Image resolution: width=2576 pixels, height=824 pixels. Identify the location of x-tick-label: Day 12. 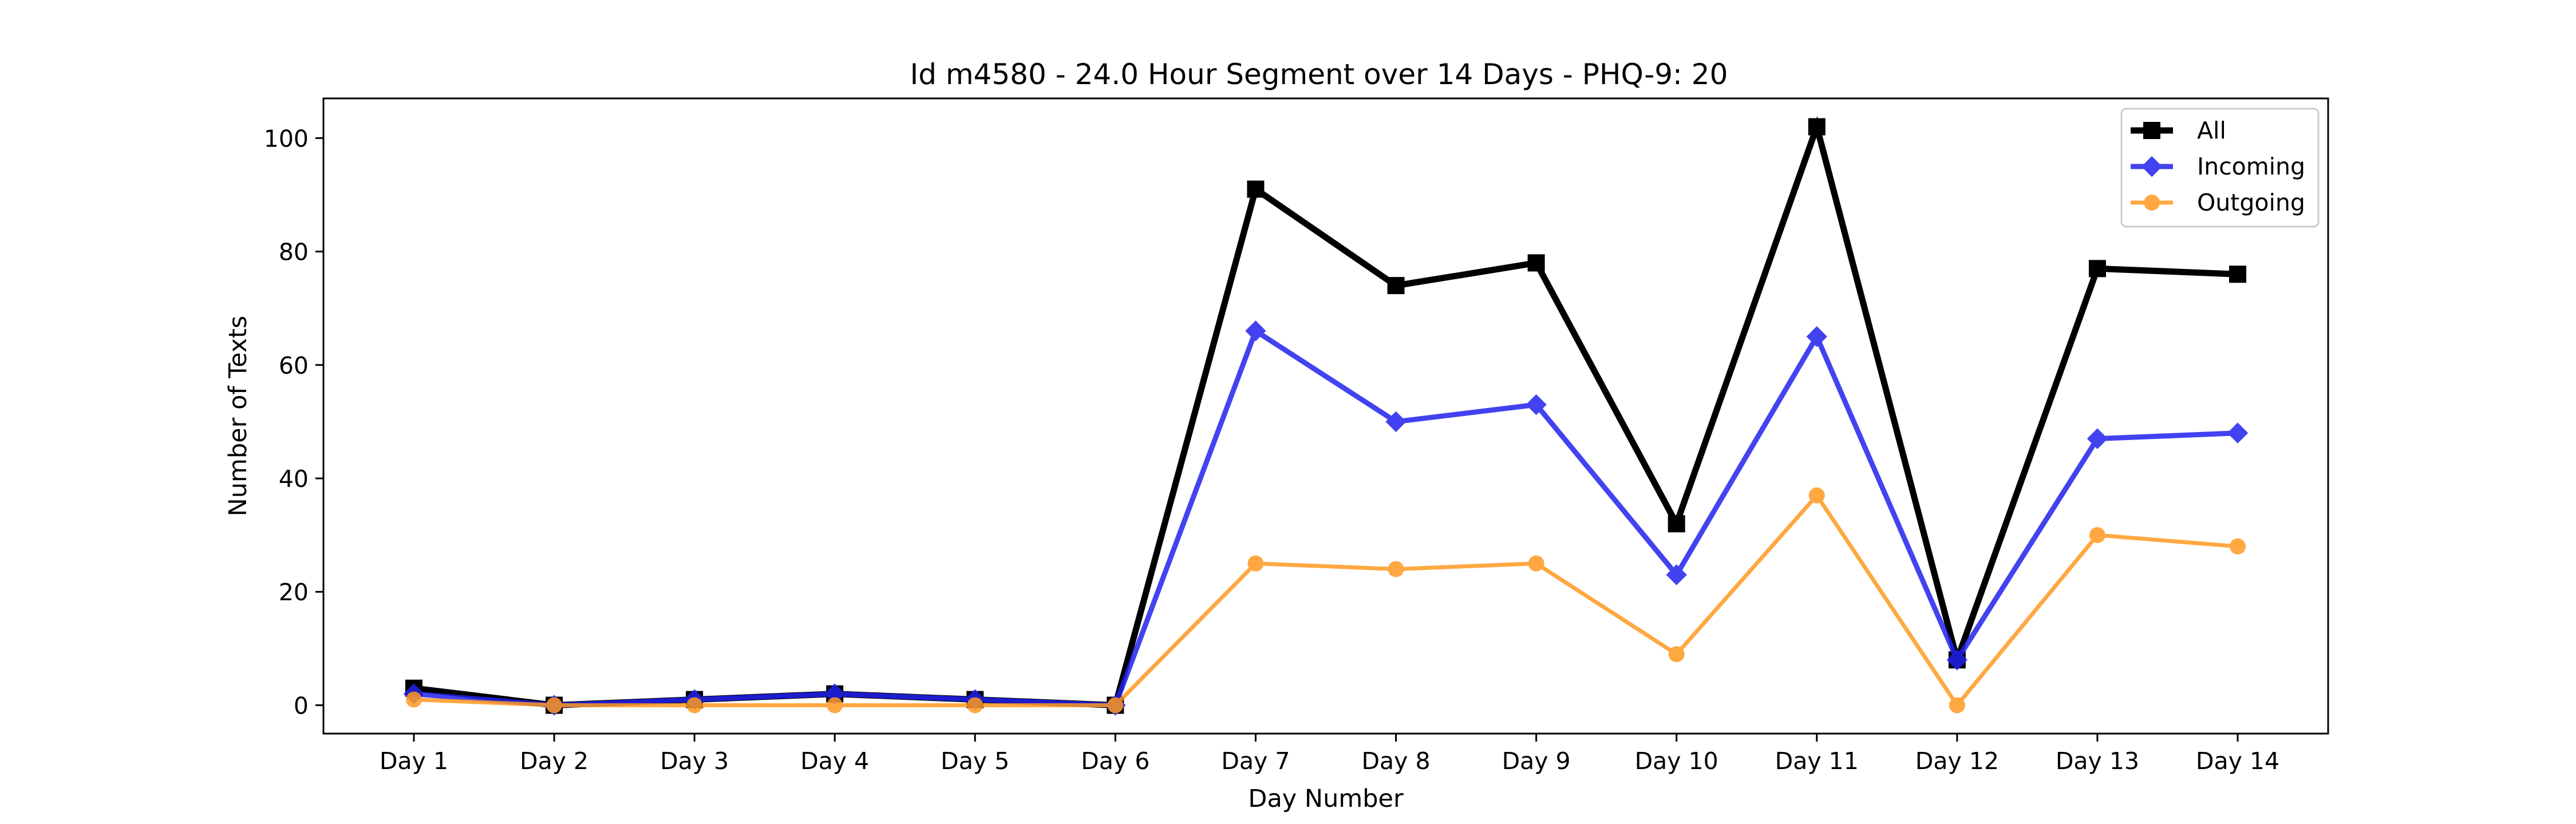
(1957, 761).